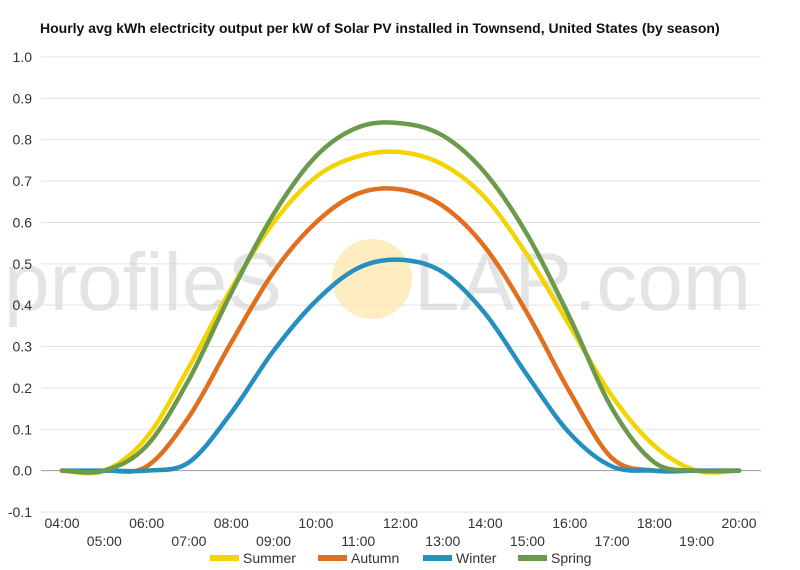  Describe the element at coordinates (400, 558) in the screenshot. I see `legend: Summer Autumn Winter Spring` at that location.